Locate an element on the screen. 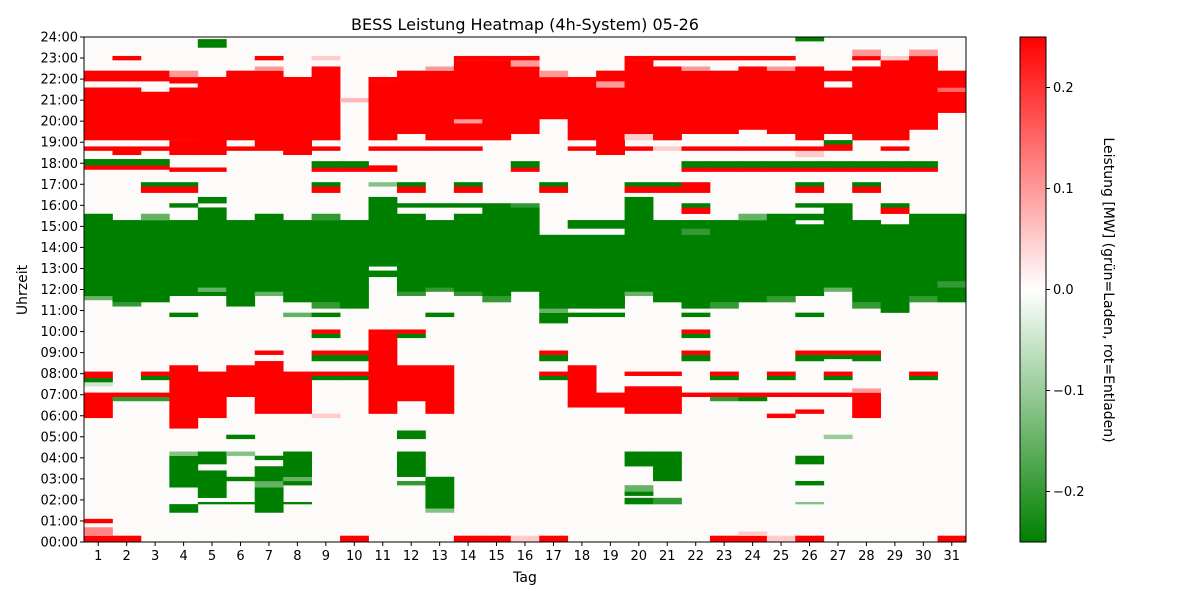 The image size is (1200, 604). y-tick-label: 05:00 is located at coordinates (59, 437).